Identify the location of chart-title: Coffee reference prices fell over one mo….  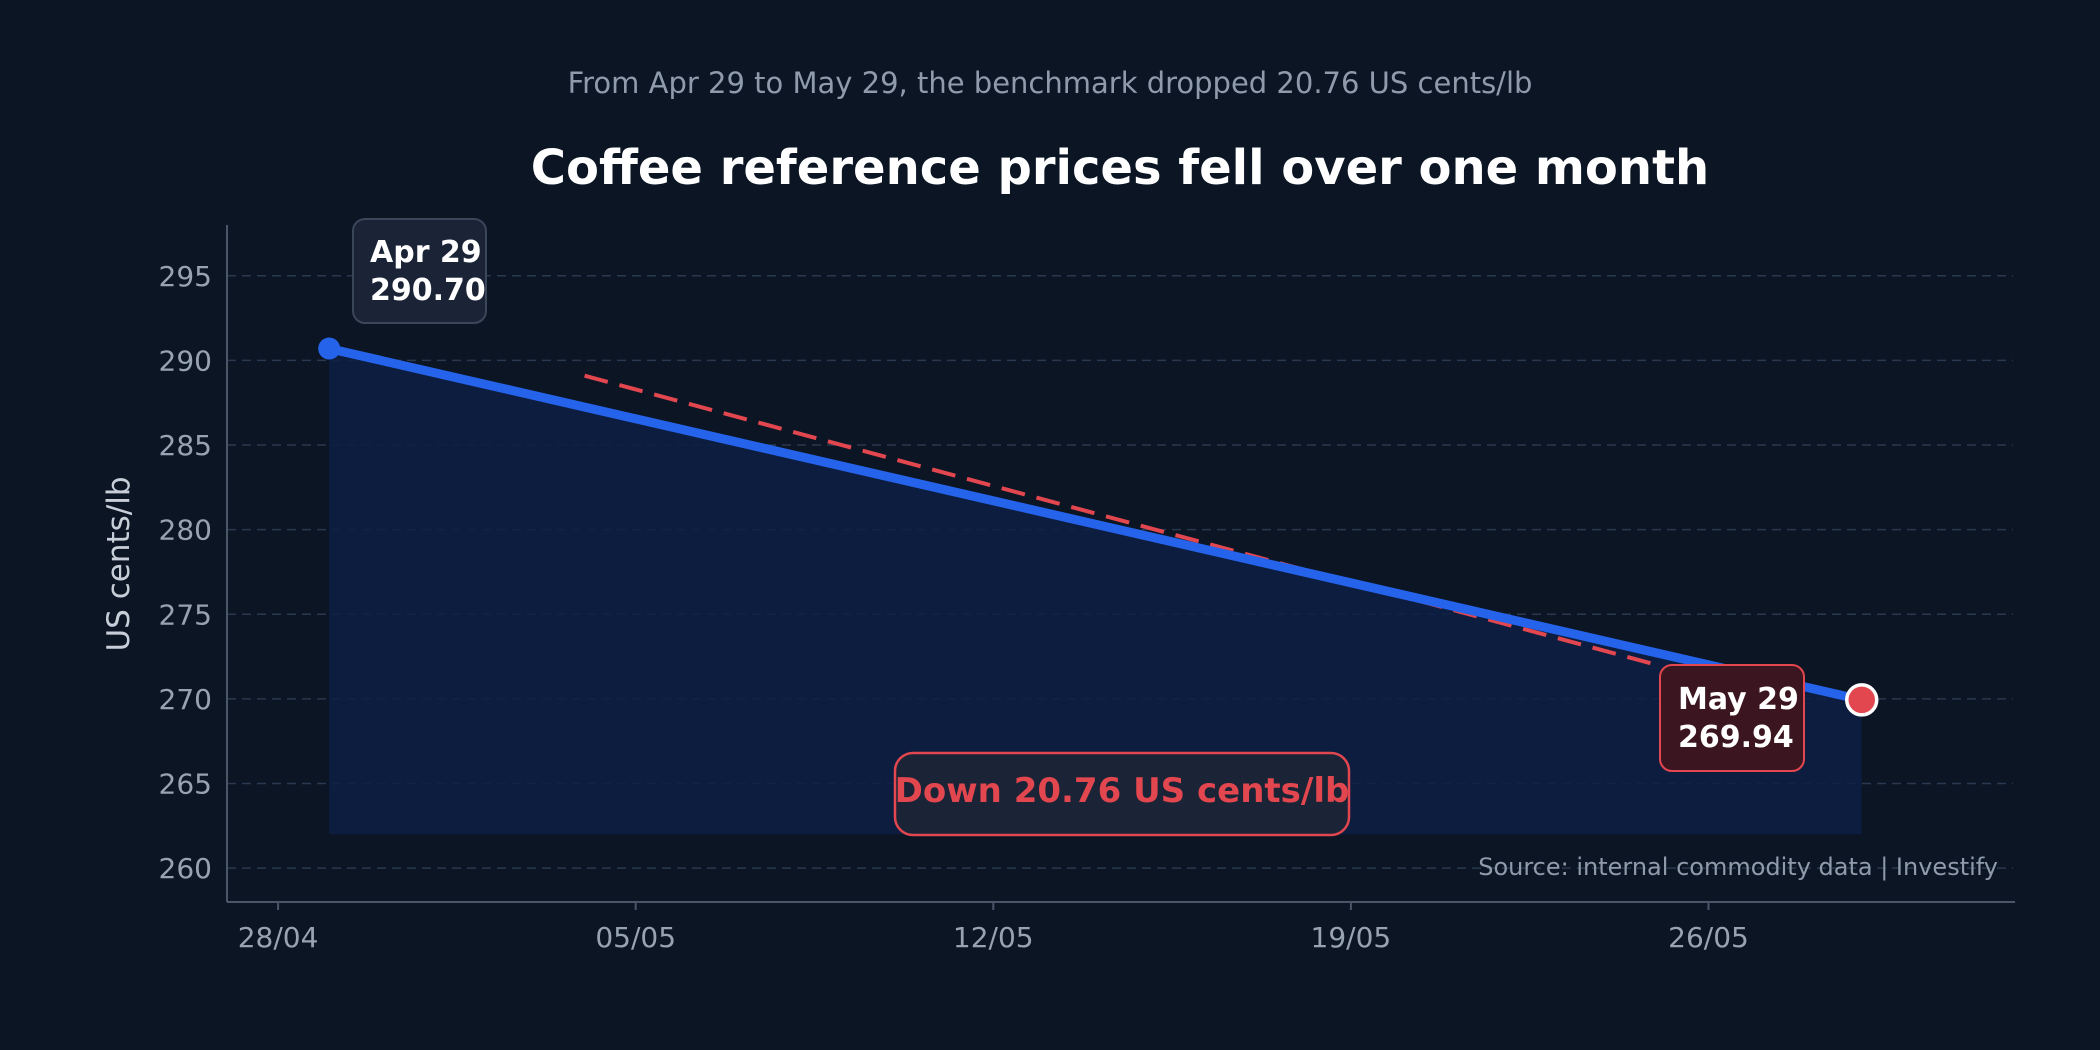
(1120, 168).